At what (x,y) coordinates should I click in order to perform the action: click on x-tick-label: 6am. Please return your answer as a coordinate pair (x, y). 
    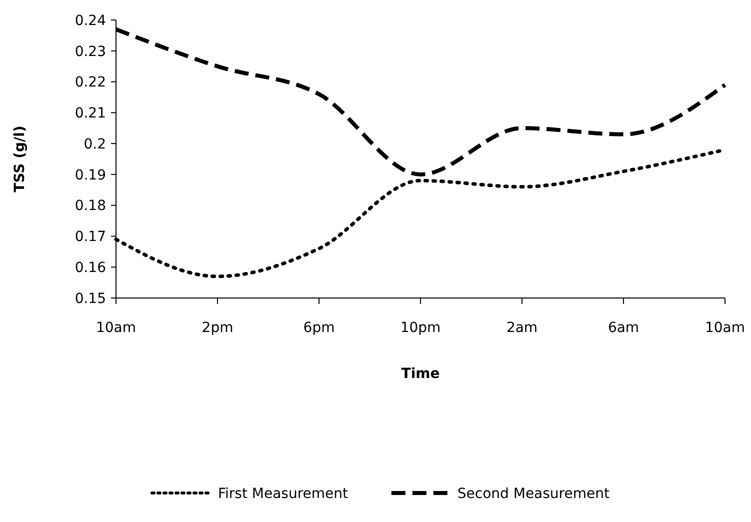
    Looking at the image, I should click on (624, 328).